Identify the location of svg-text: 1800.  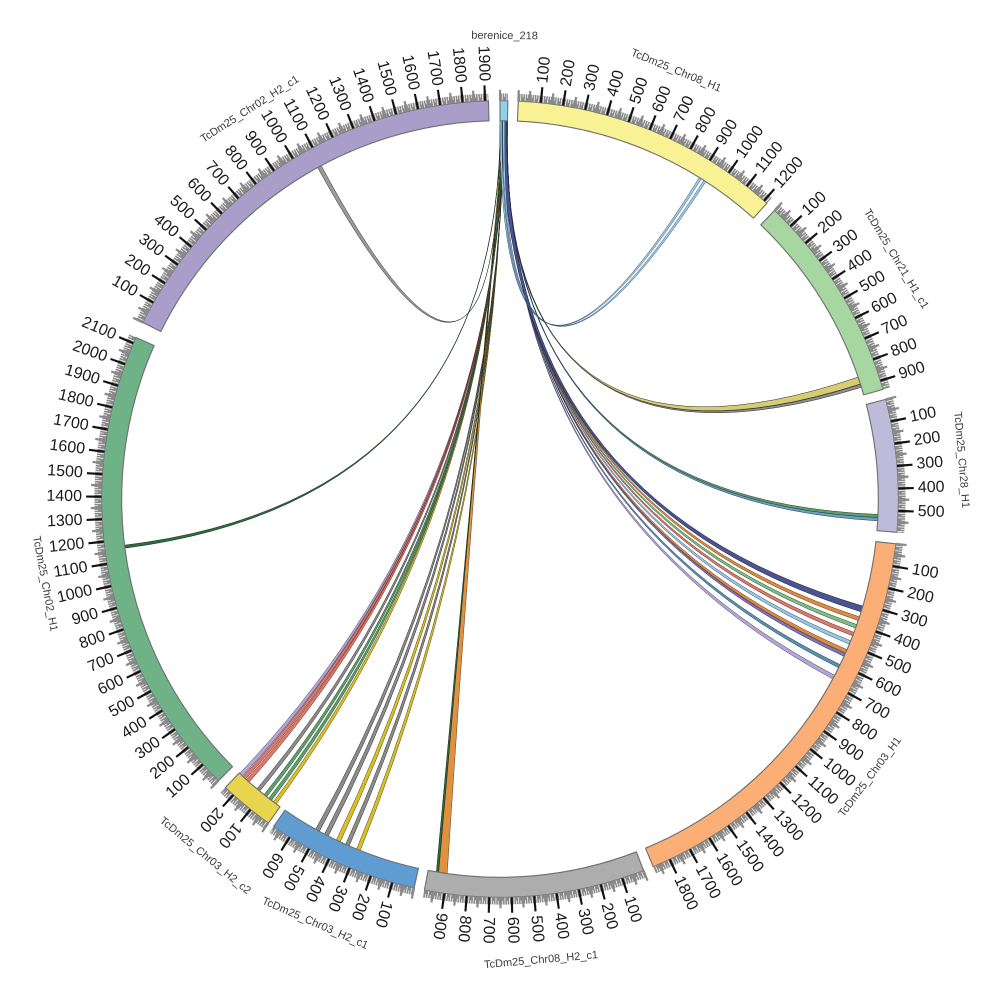
(459, 65).